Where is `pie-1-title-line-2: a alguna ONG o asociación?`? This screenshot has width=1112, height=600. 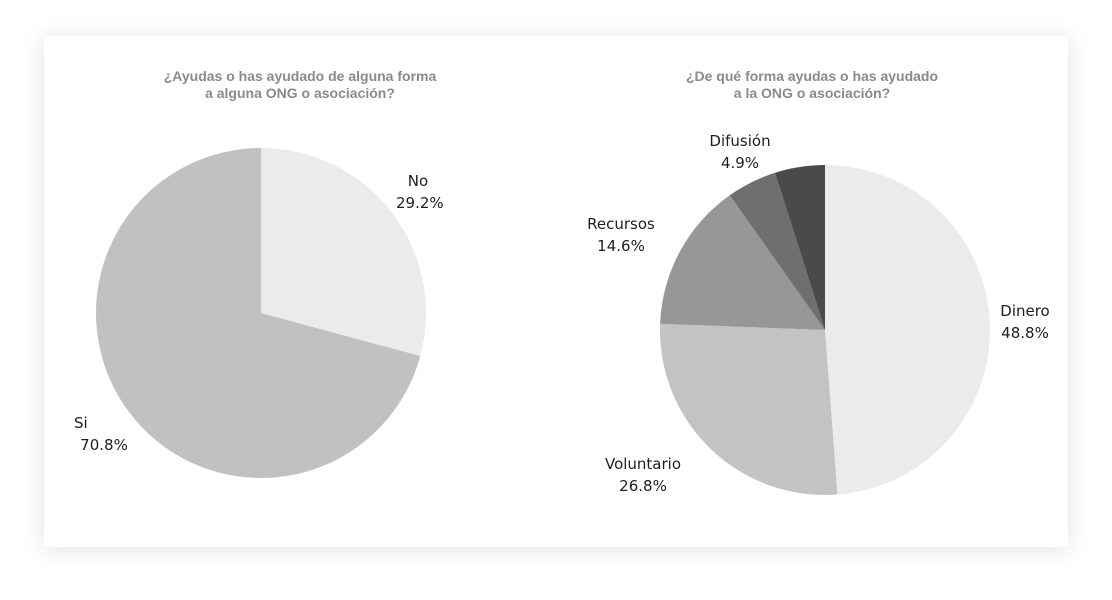 pie-1-title-line-2: a alguna ONG o asociación? is located at coordinates (300, 93).